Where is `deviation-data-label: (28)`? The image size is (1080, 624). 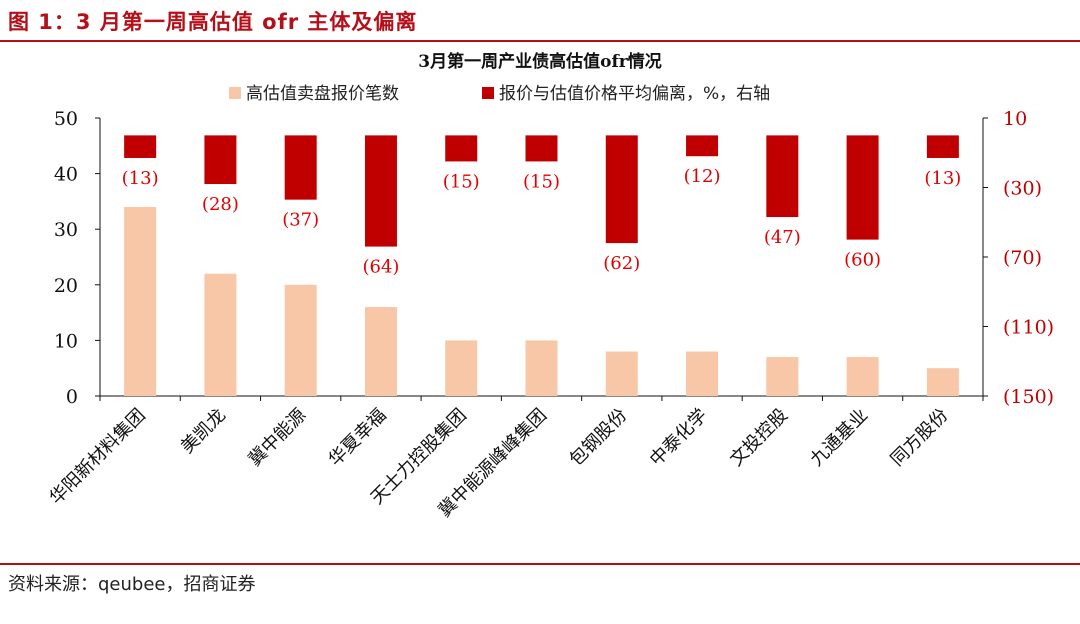
deviation-data-label: (28) is located at coordinates (220, 204).